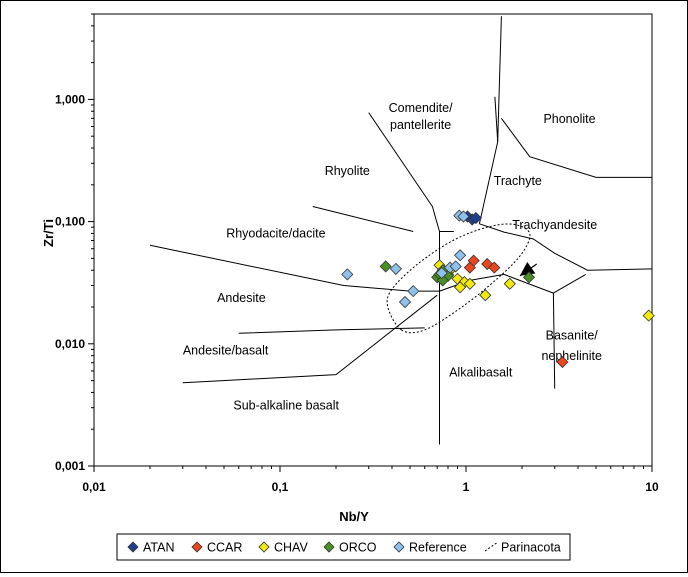 The image size is (688, 577). What do you see at coordinates (291, 548) in the screenshot?
I see `legend-label-chav: CHAV` at bounding box center [291, 548].